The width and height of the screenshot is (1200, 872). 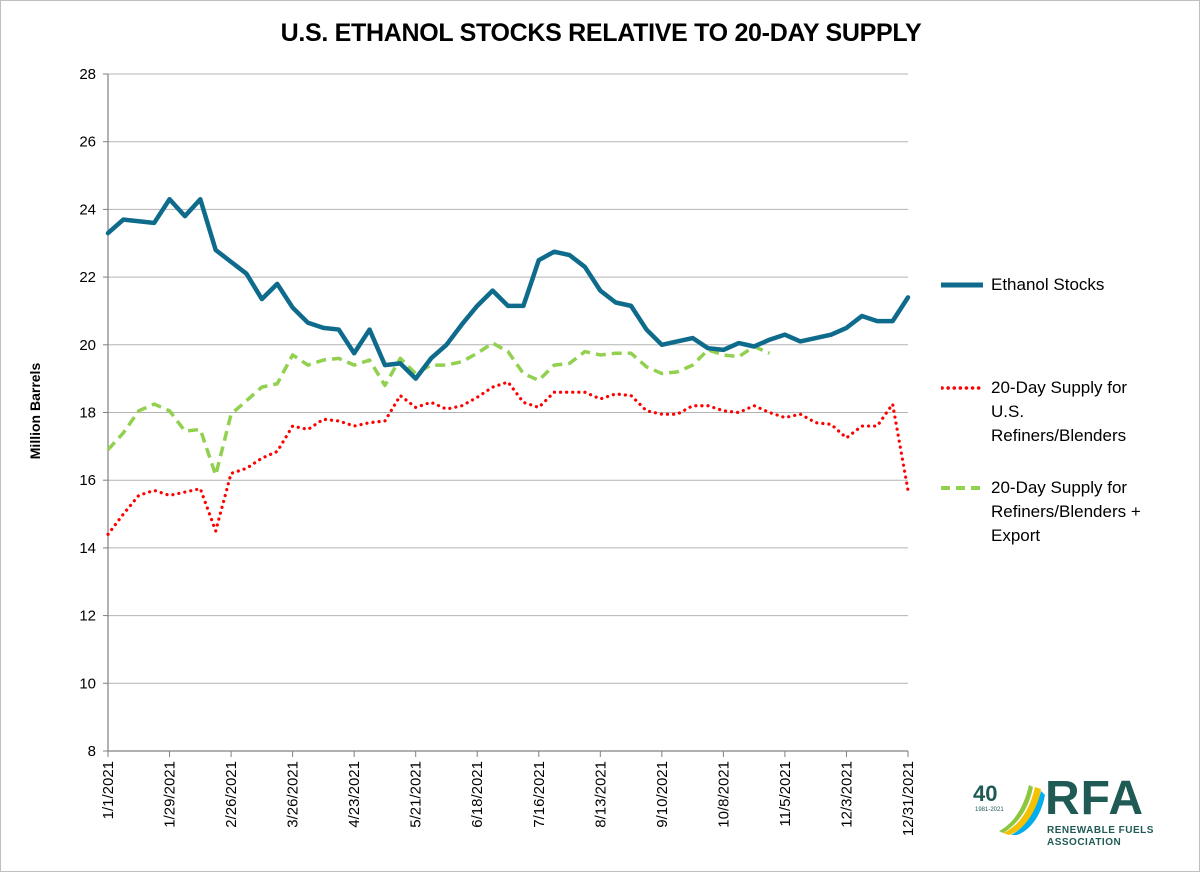 What do you see at coordinates (508, 289) in the screenshot?
I see `series-line-solid` at bounding box center [508, 289].